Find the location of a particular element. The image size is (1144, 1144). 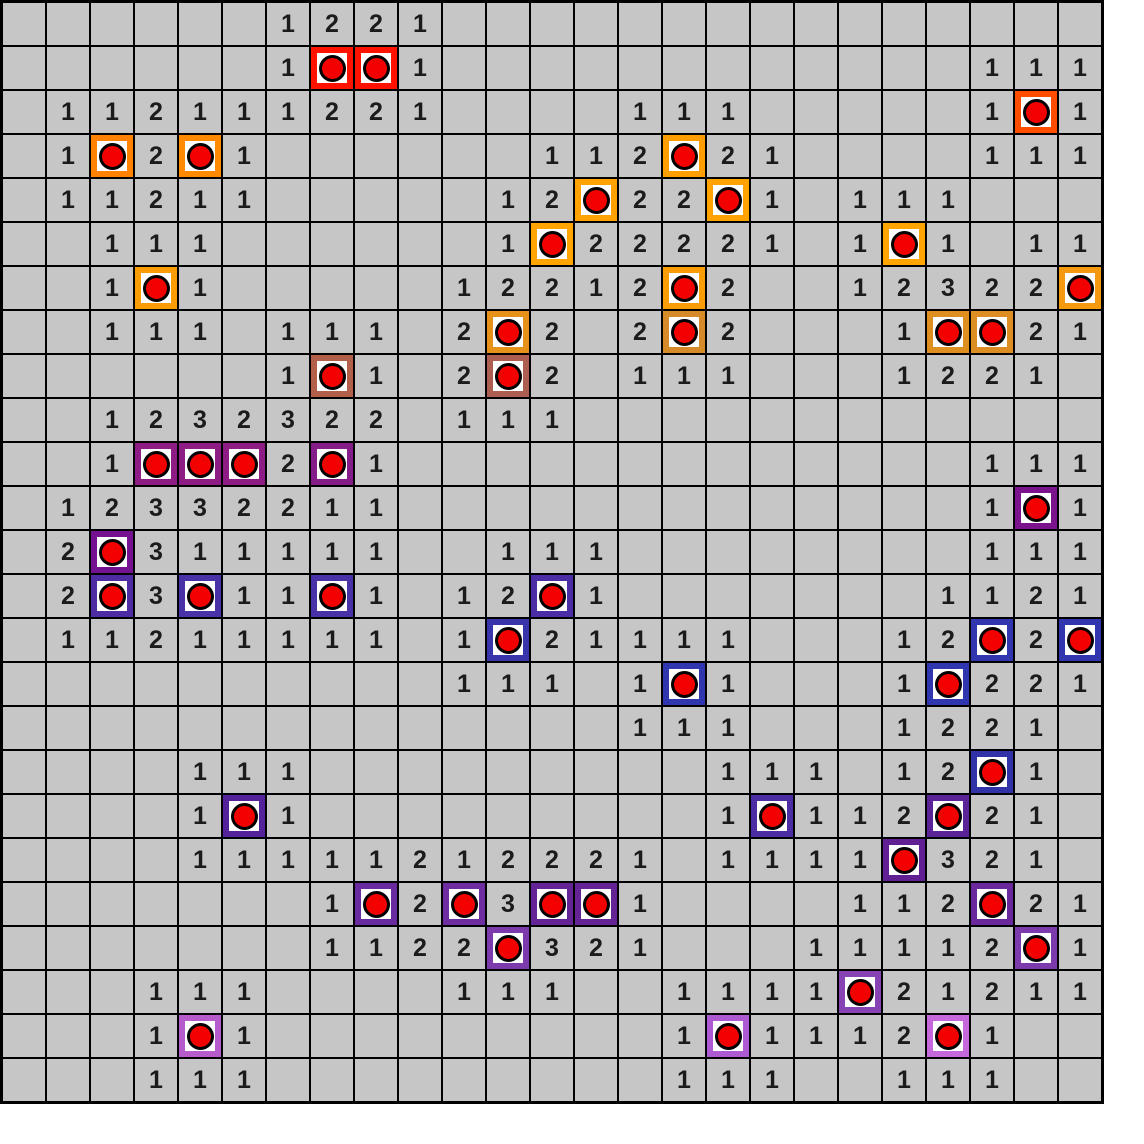

cell-r2-c15: 1 is located at coordinates (684, 112).